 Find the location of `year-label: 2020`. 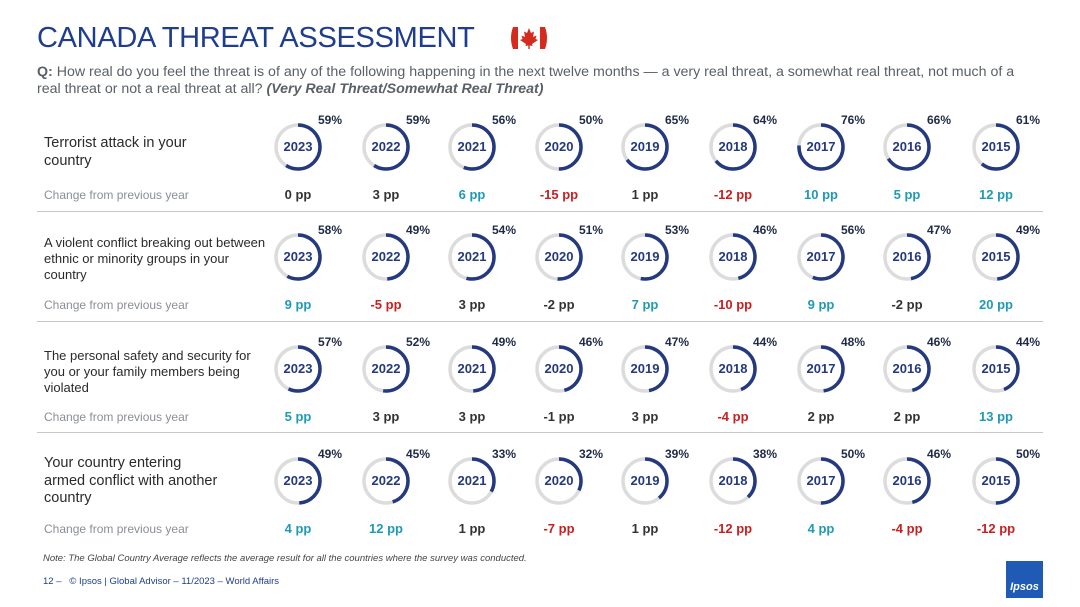

year-label: 2020 is located at coordinates (559, 256).